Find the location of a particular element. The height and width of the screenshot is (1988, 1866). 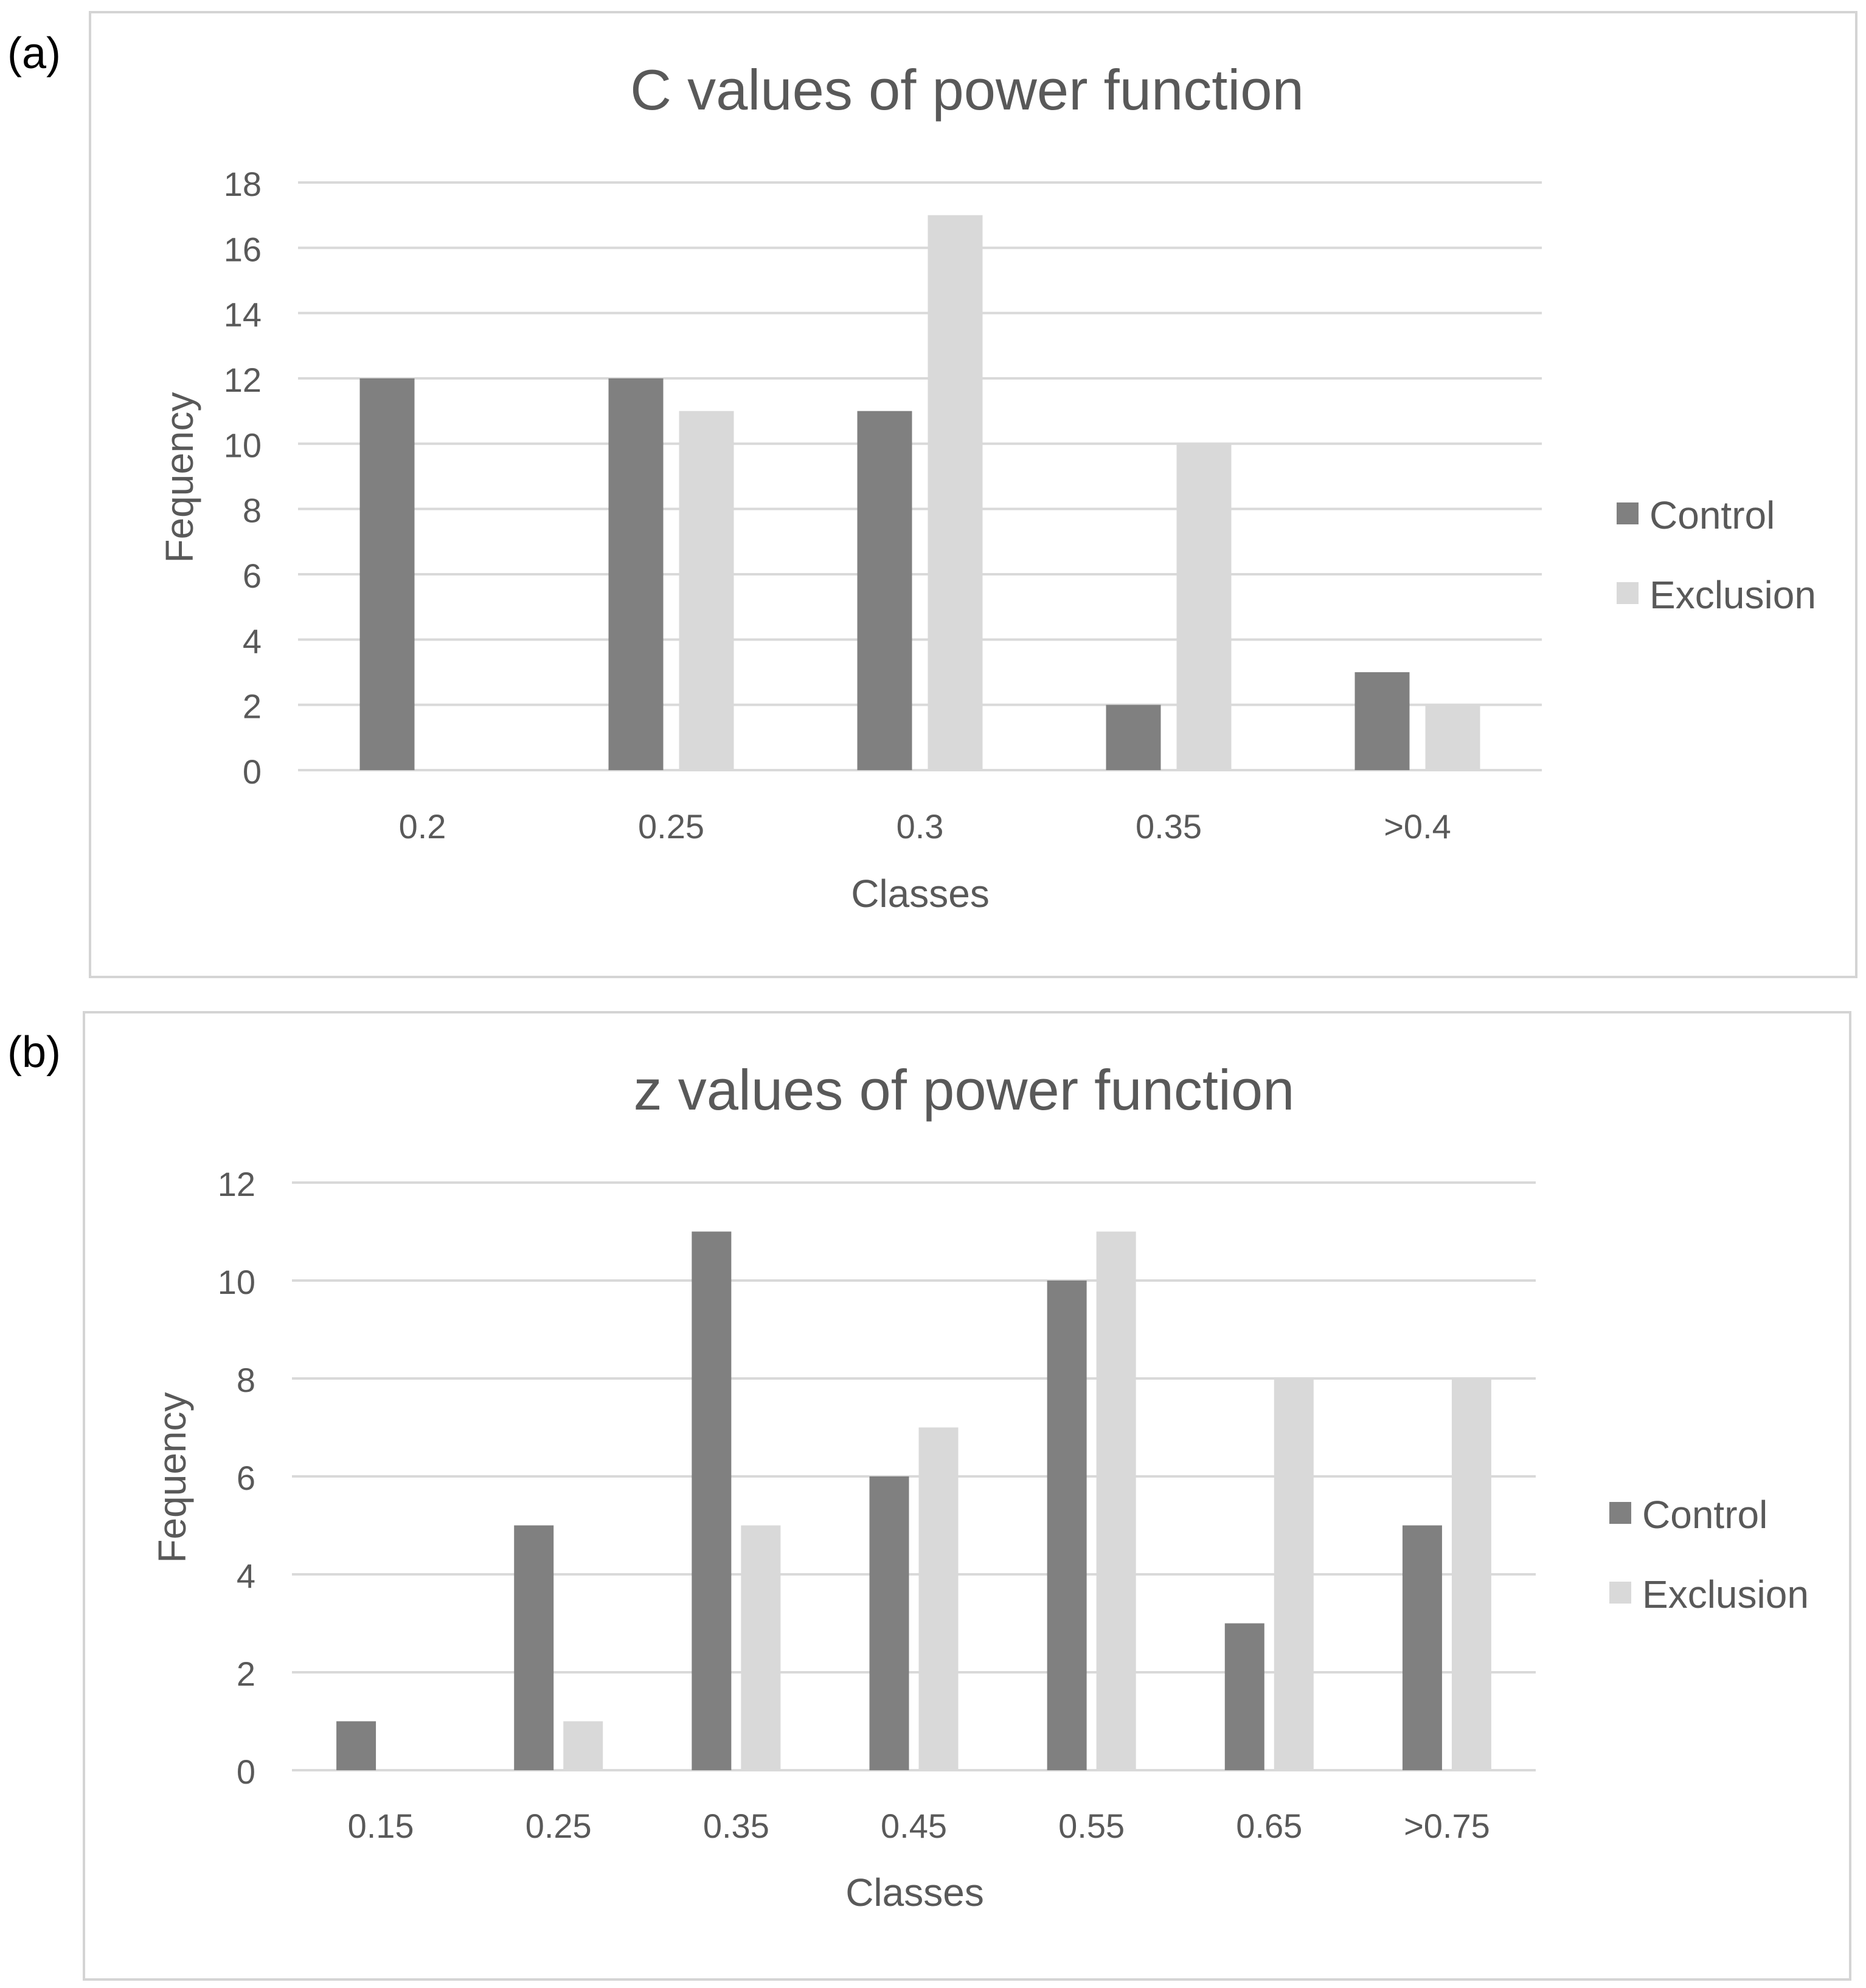

chart-b-x-tick-label: 0.65 is located at coordinates (1269, 1826).